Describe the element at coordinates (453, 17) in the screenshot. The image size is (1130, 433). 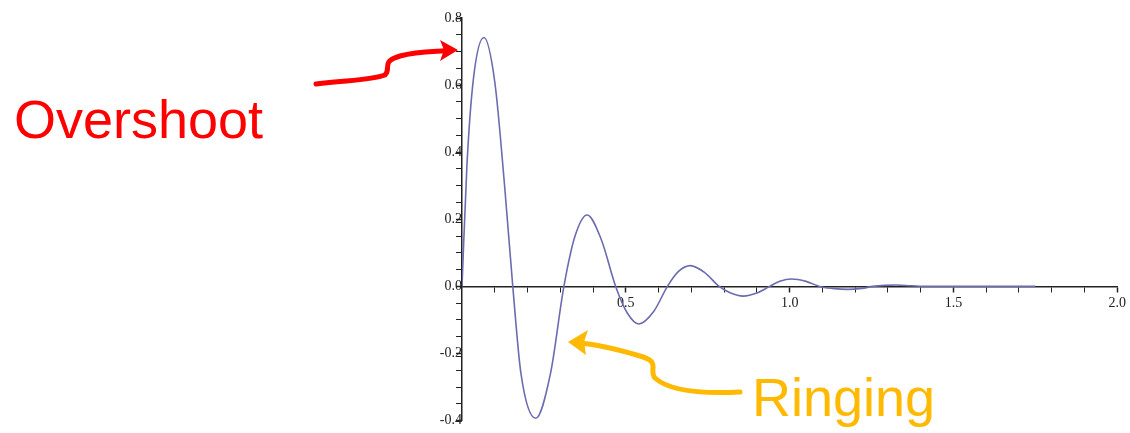
I see `y-tick-label: 0.8` at that location.